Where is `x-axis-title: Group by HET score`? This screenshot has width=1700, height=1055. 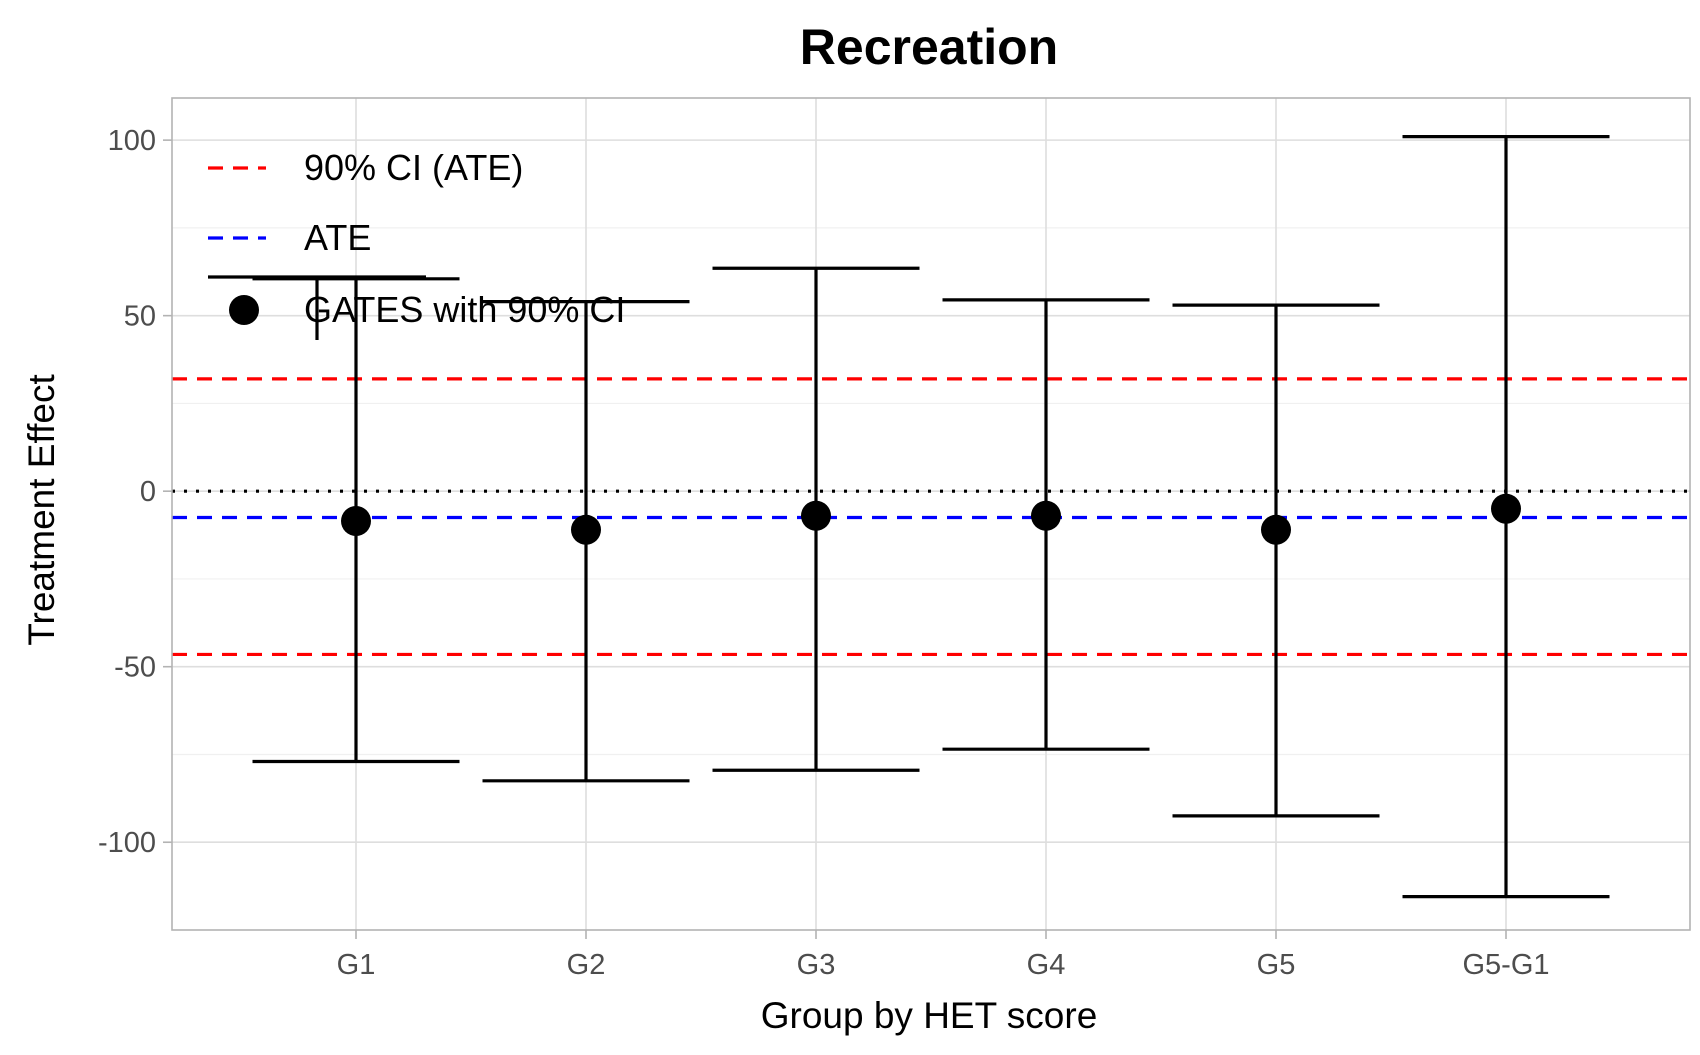 x-axis-title: Group by HET score is located at coordinates (929, 1015).